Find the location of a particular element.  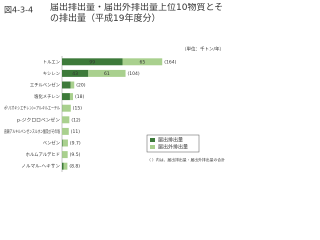

legend-label: 届出排出量 is located at coordinates (170, 140).